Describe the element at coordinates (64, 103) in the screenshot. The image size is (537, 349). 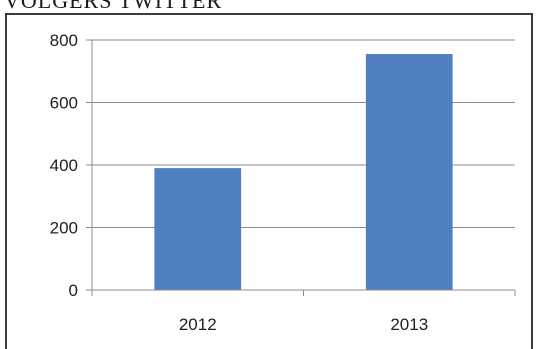
I see `y-tick-label: 600` at that location.